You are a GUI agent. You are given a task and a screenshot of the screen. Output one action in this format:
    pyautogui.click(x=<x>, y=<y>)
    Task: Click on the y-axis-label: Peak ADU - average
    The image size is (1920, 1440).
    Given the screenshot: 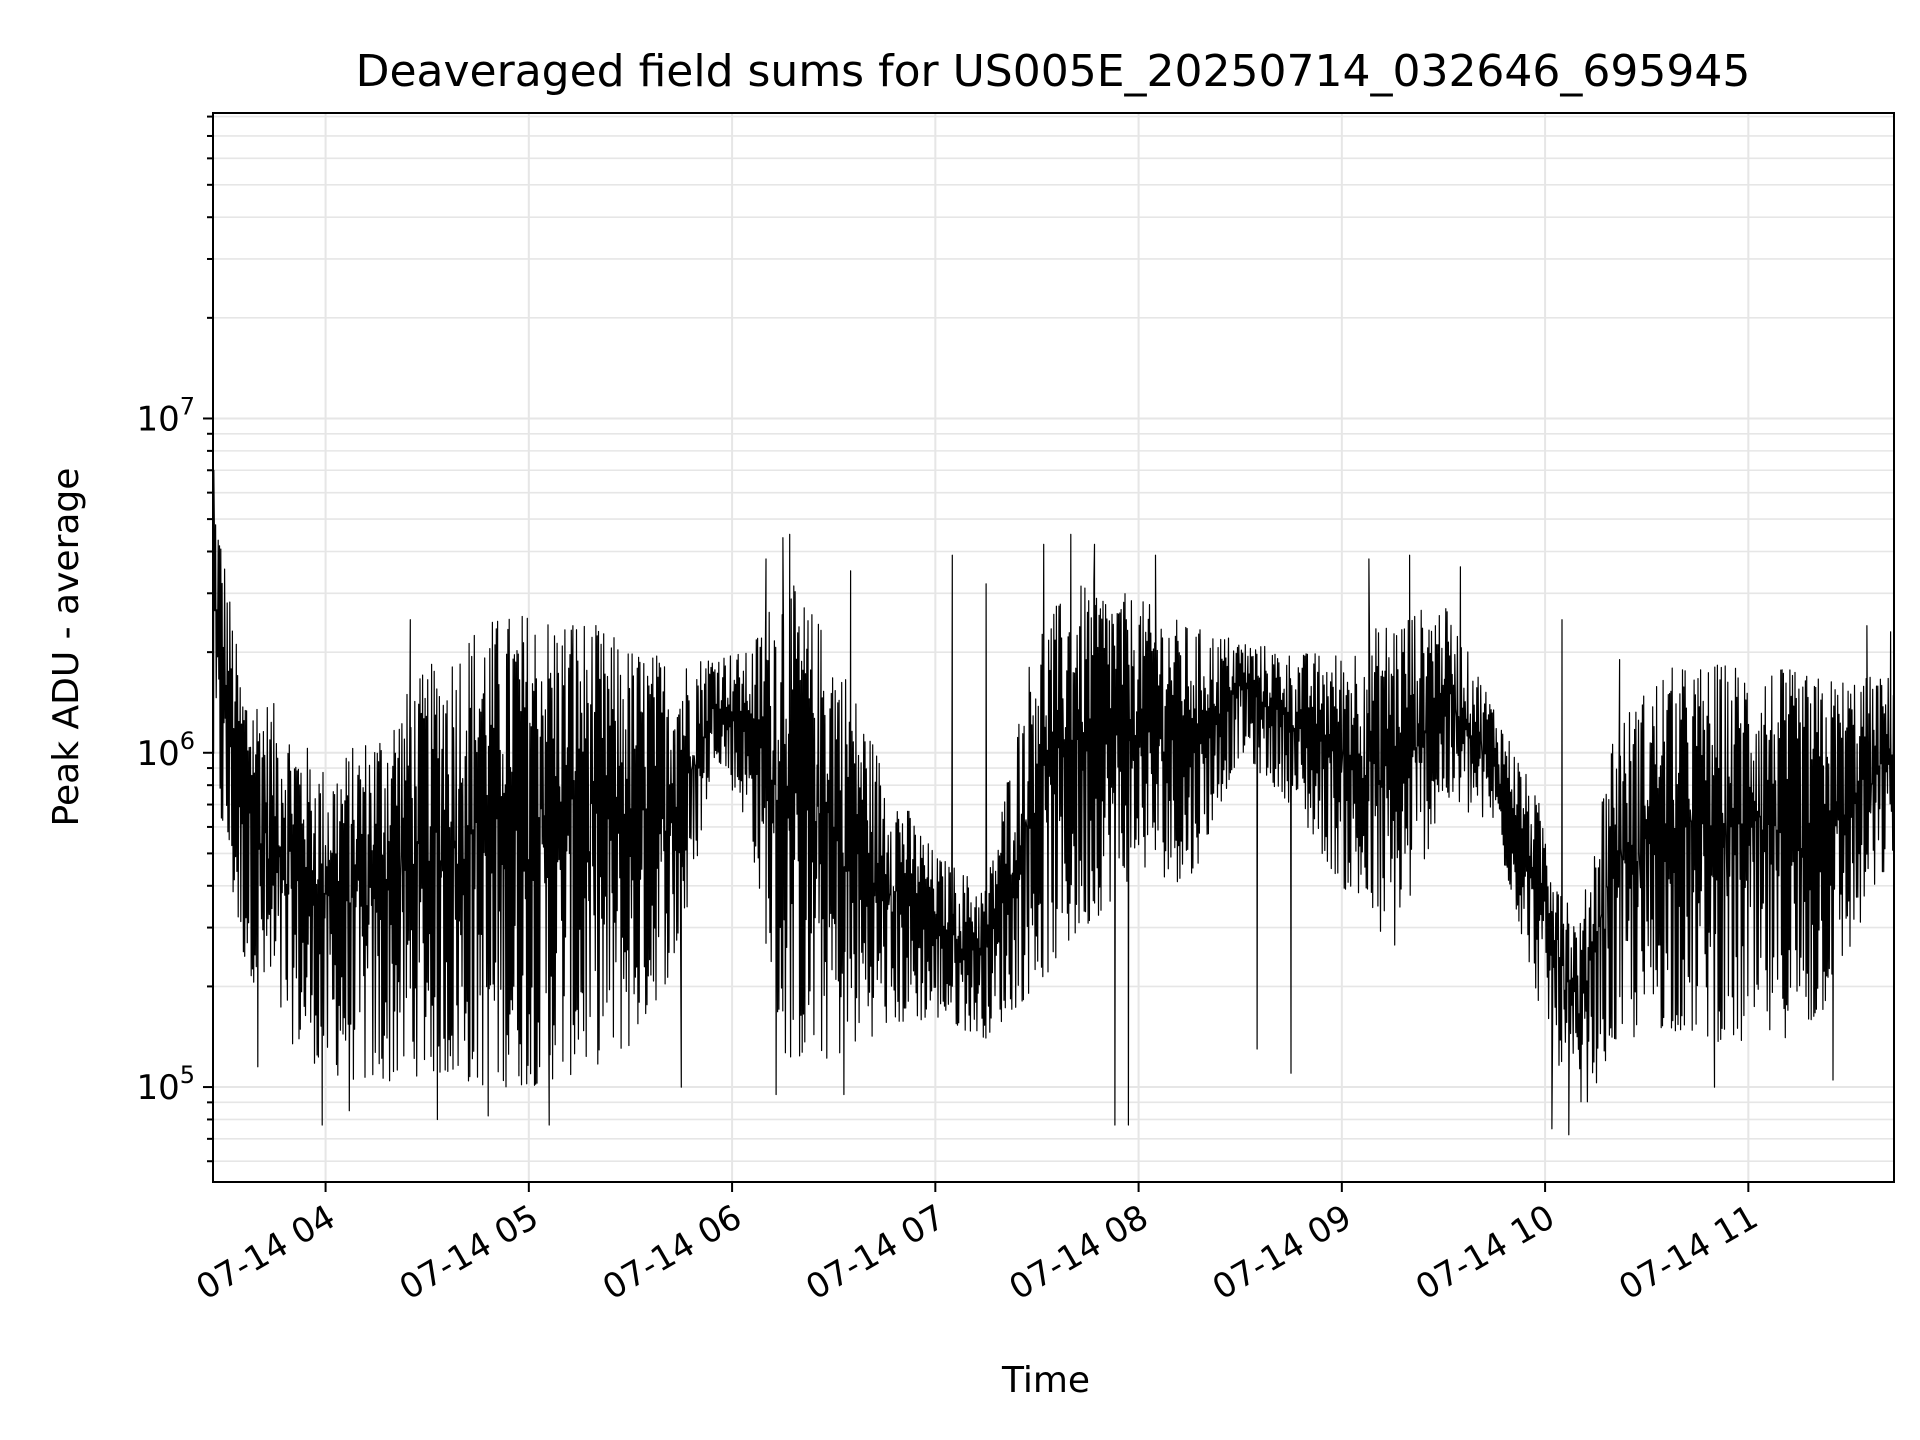 What is the action you would take?
    pyautogui.click(x=66, y=647)
    